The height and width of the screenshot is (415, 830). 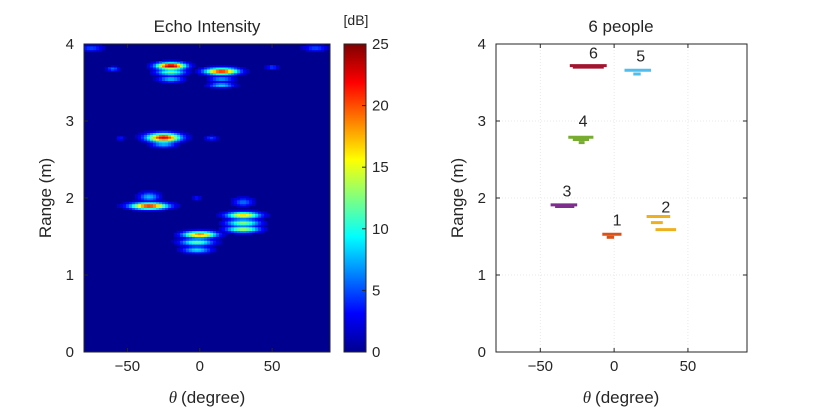 What do you see at coordinates (583, 121) in the screenshot?
I see `person-4-label: 4` at bounding box center [583, 121].